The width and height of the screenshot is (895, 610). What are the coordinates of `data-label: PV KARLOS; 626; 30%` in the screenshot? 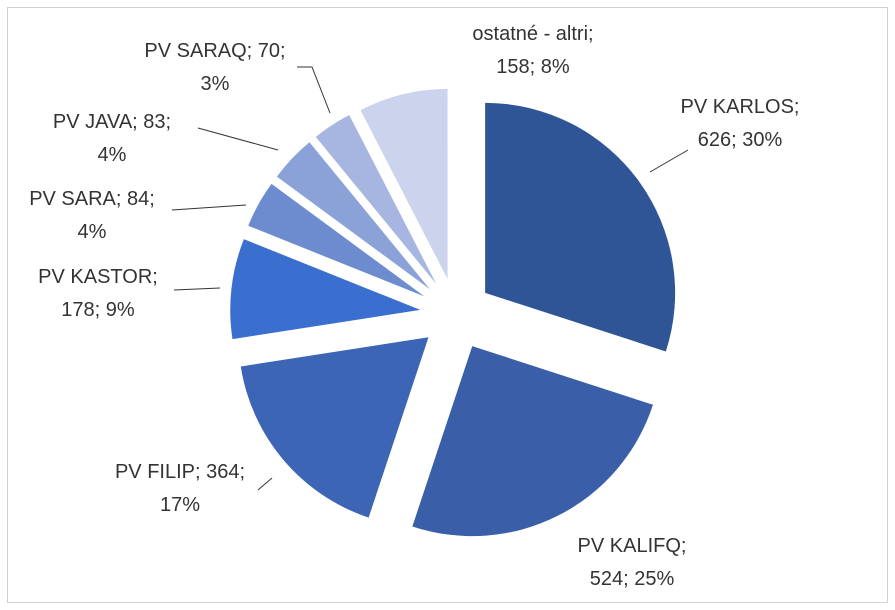 It's located at (740, 123).